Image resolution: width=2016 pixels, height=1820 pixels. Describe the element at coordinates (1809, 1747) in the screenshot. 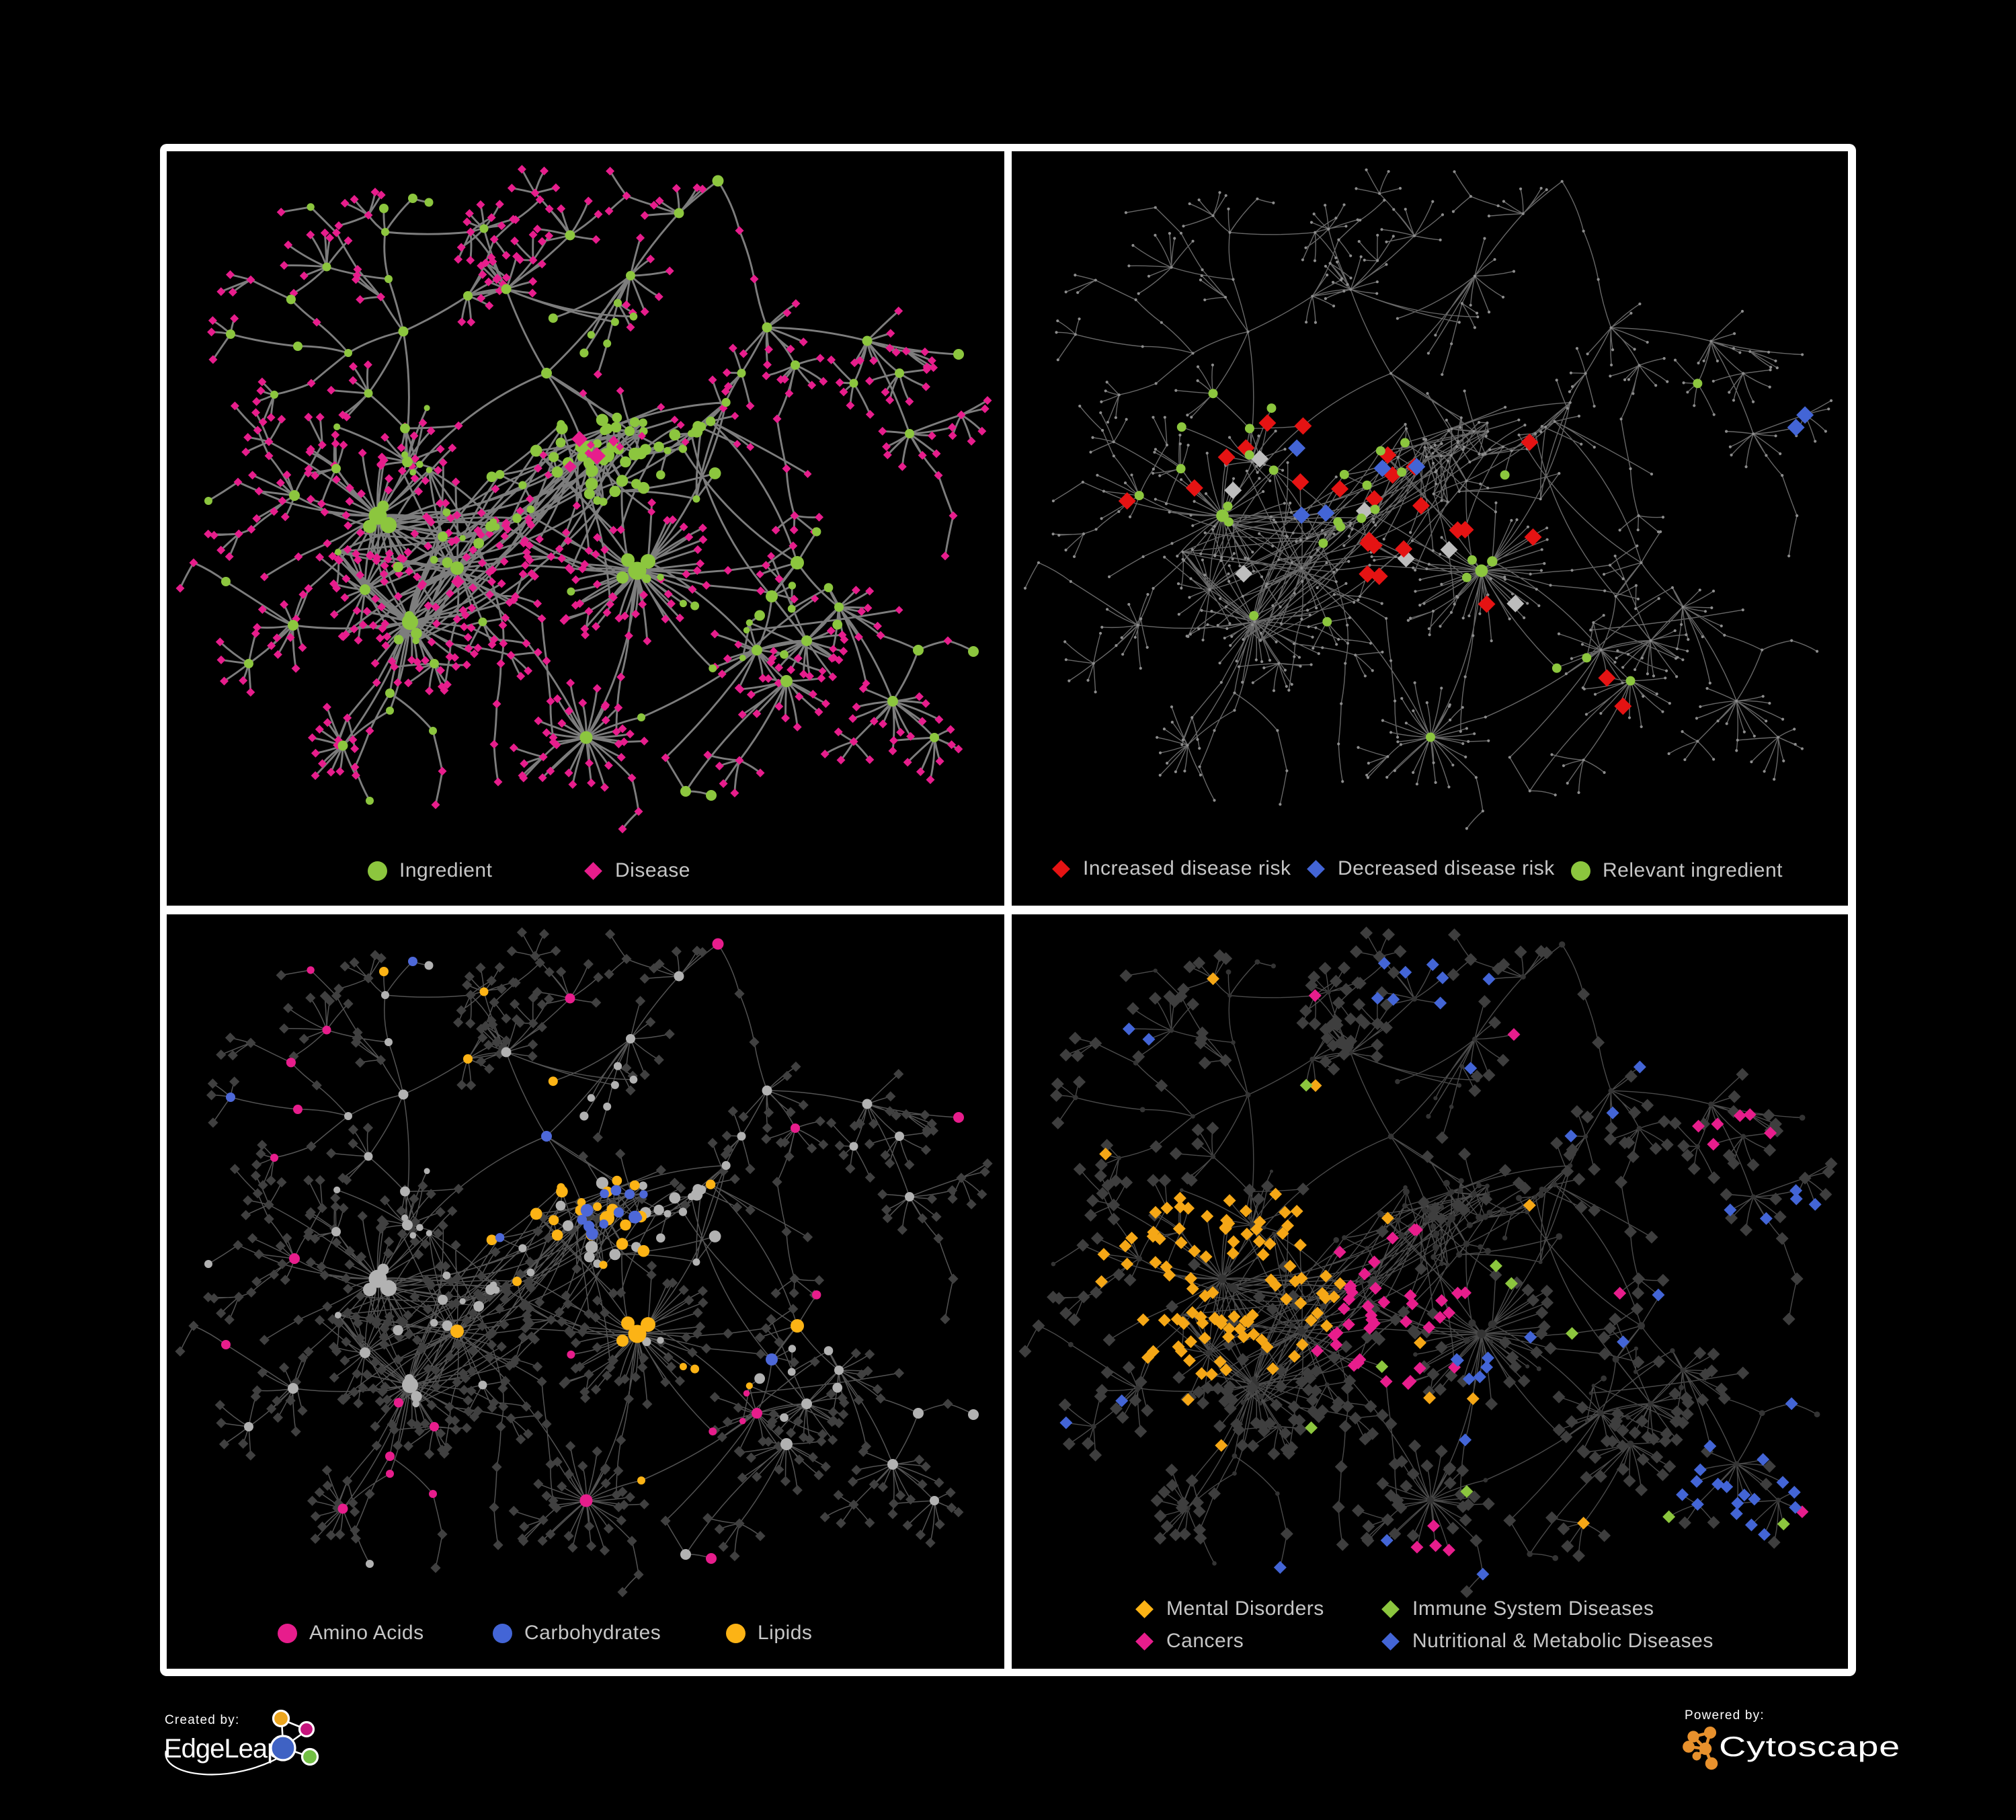

I see `svg-text: Cytoscape` at that location.